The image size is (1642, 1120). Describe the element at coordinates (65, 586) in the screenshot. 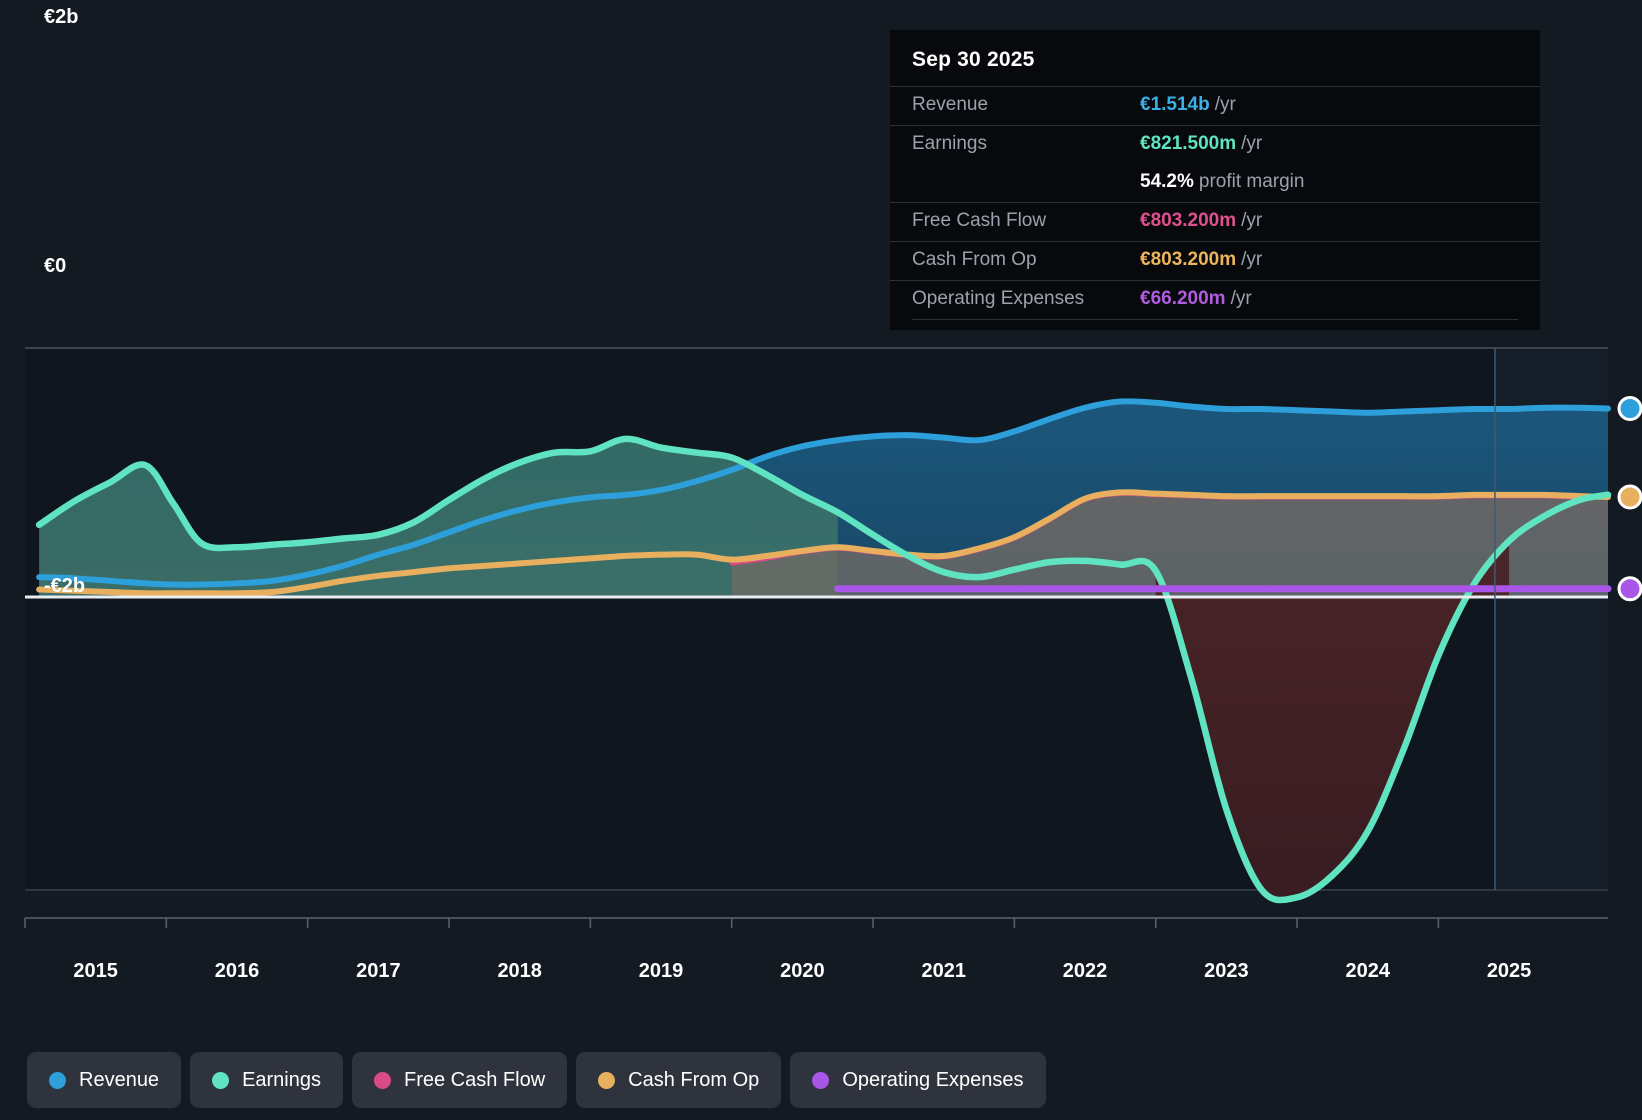

I see `y-axis-label-bottom: -€2b` at that location.